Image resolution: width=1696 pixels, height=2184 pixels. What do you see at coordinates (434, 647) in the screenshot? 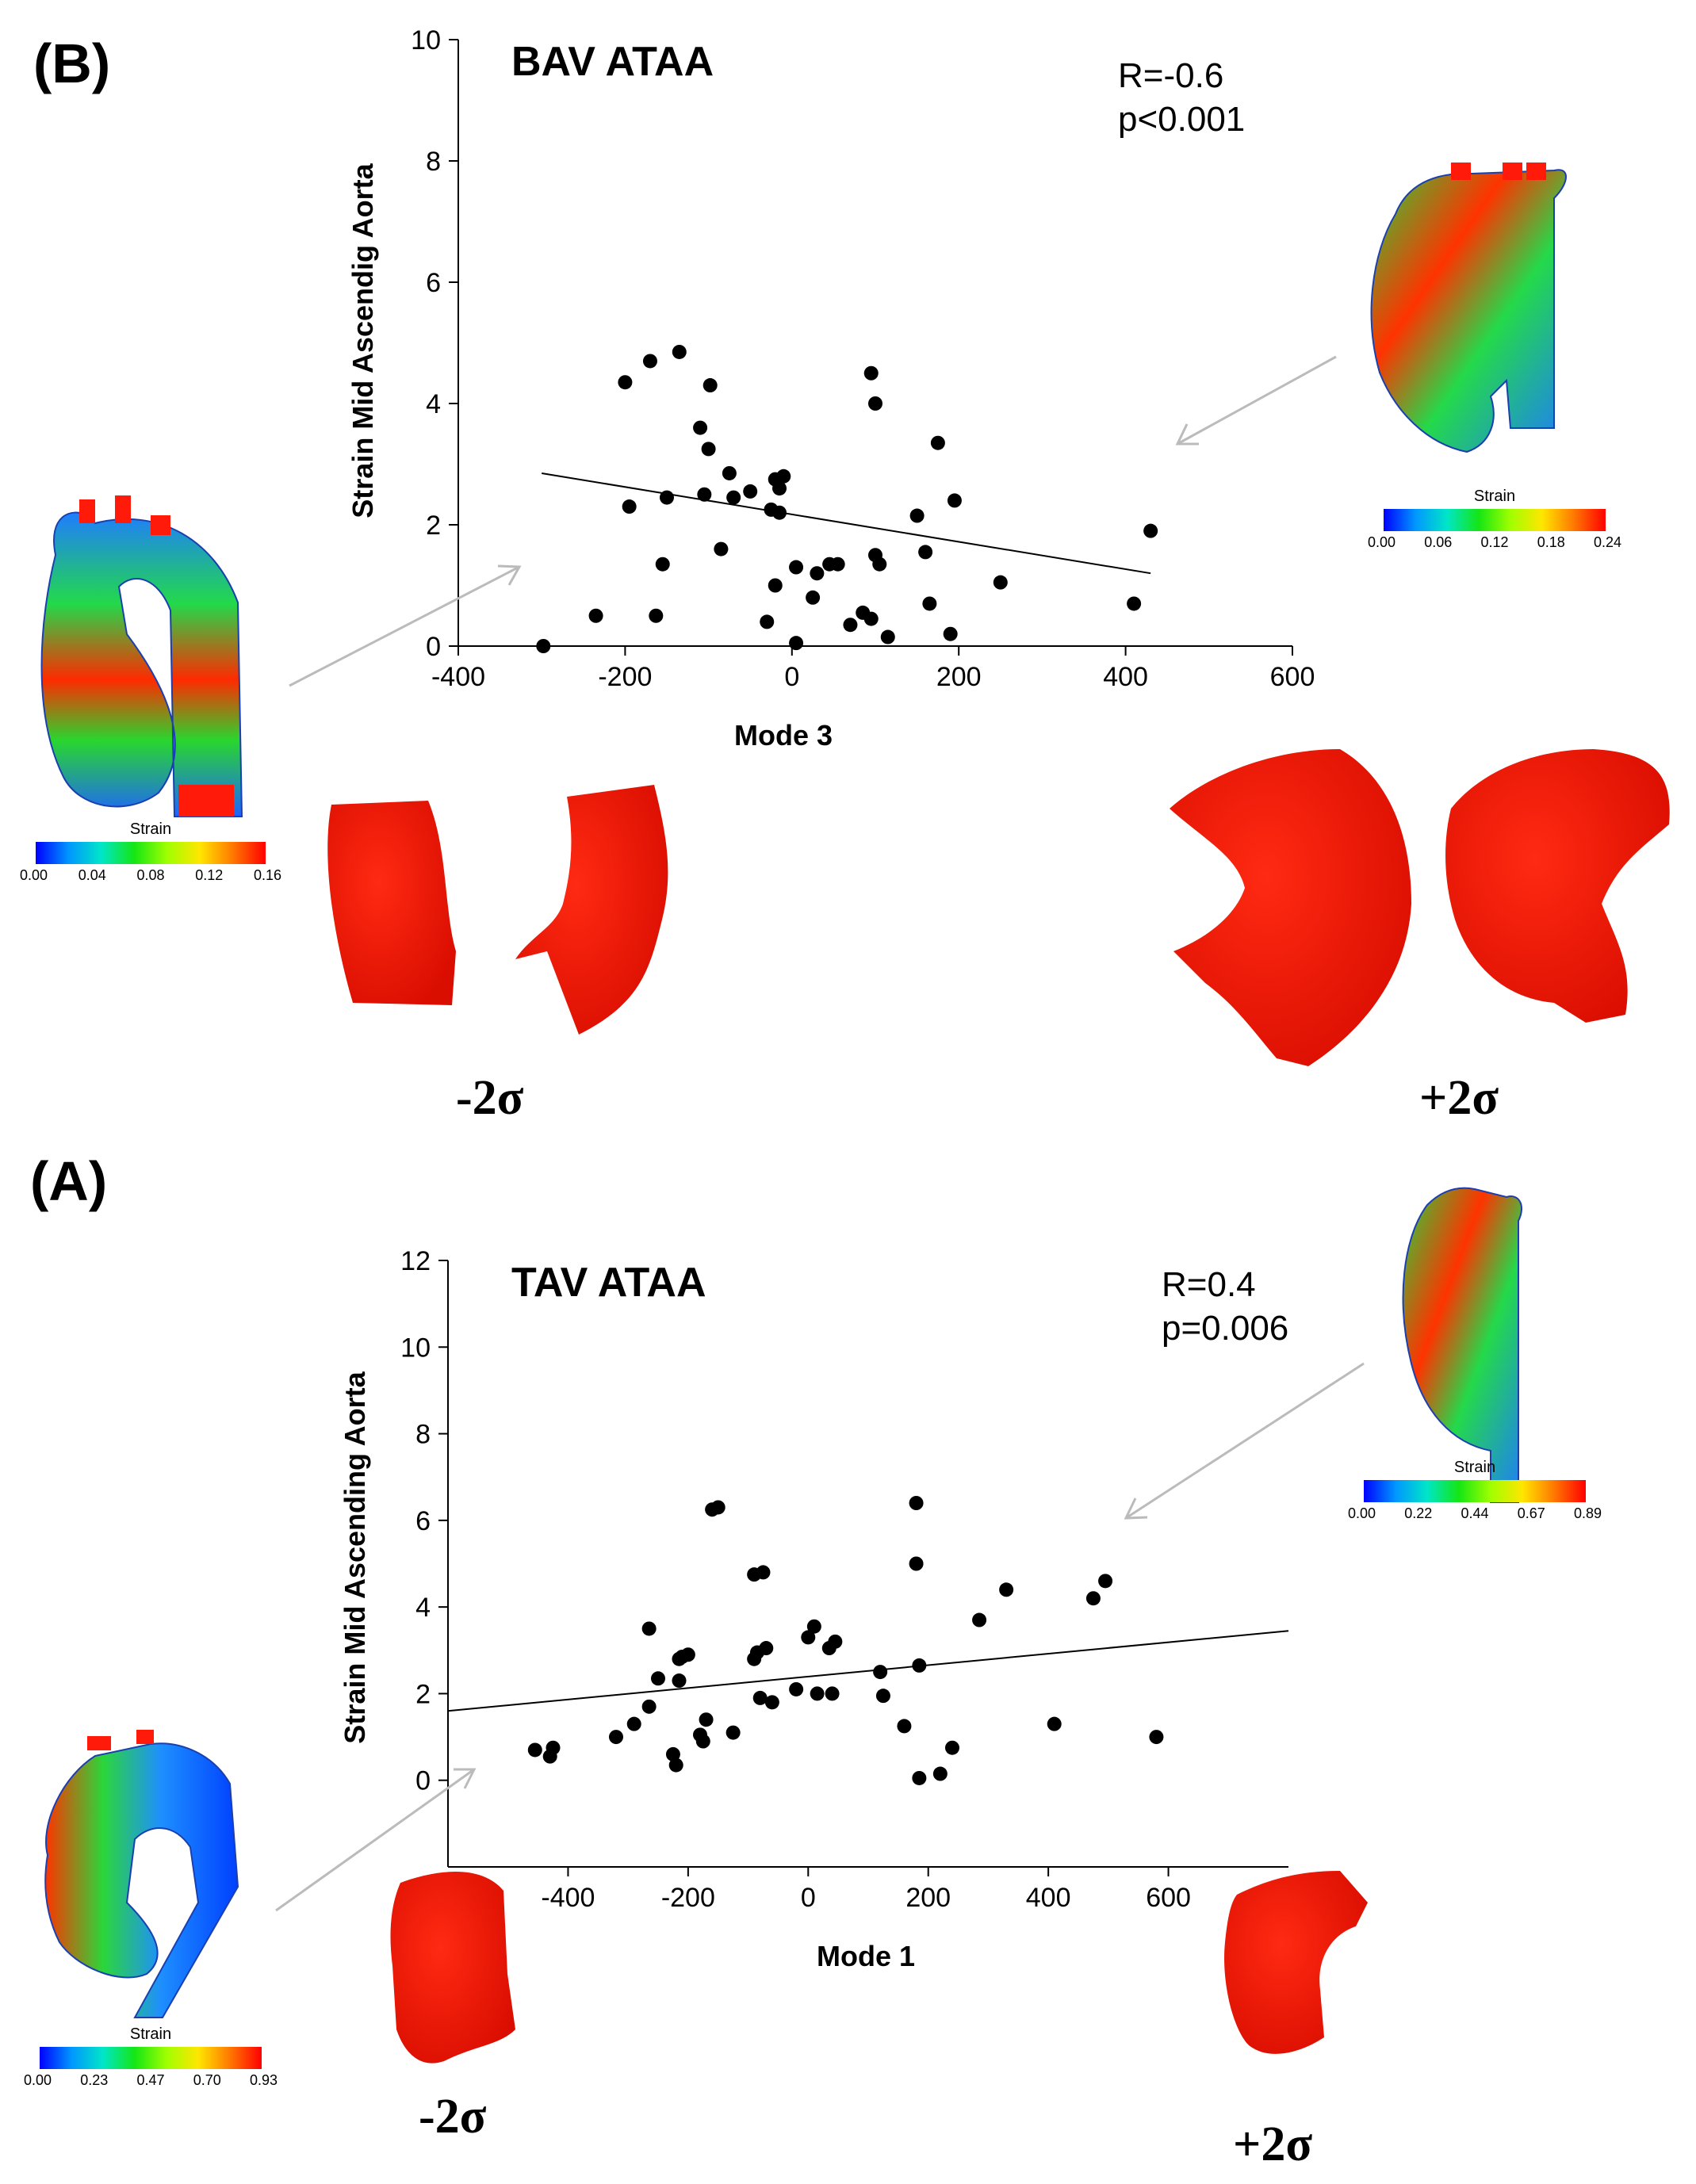
I see `y-tick-label: 0` at bounding box center [434, 647].